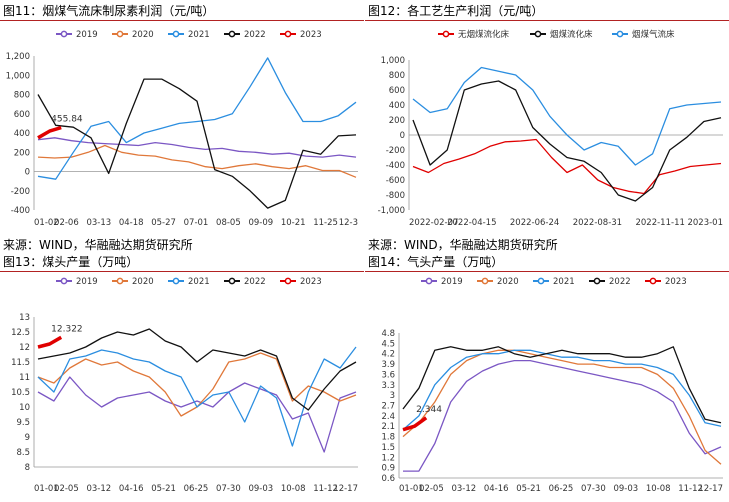 This screenshot has height=502, width=729. I want to click on chart-title: 图13：煤头产量（万吨）, so click(71, 262).